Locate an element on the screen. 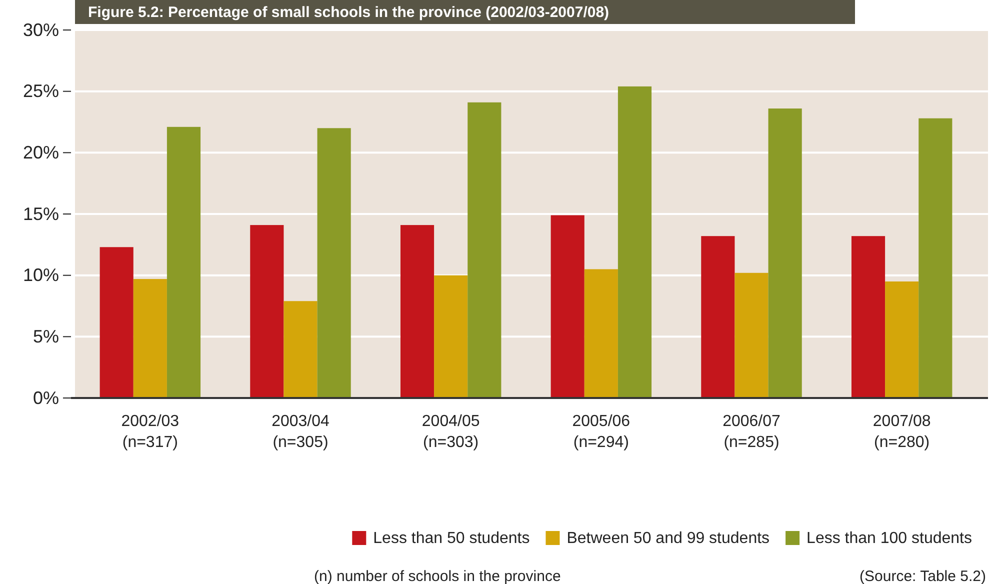 This screenshot has width=992, height=584. legend-label: Less than 50 students is located at coordinates (451, 538).